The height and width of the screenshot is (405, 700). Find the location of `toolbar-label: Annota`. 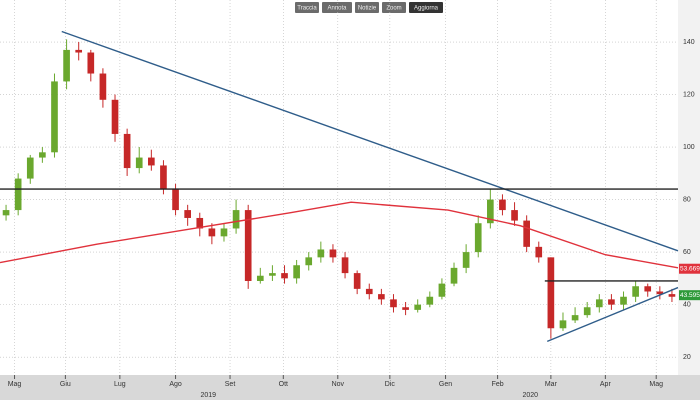

toolbar-label: Annota is located at coordinates (337, 9).